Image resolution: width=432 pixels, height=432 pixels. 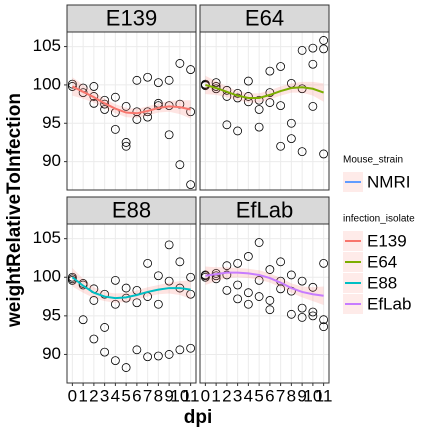 I want to click on legend-label: E88, so click(x=382, y=282).